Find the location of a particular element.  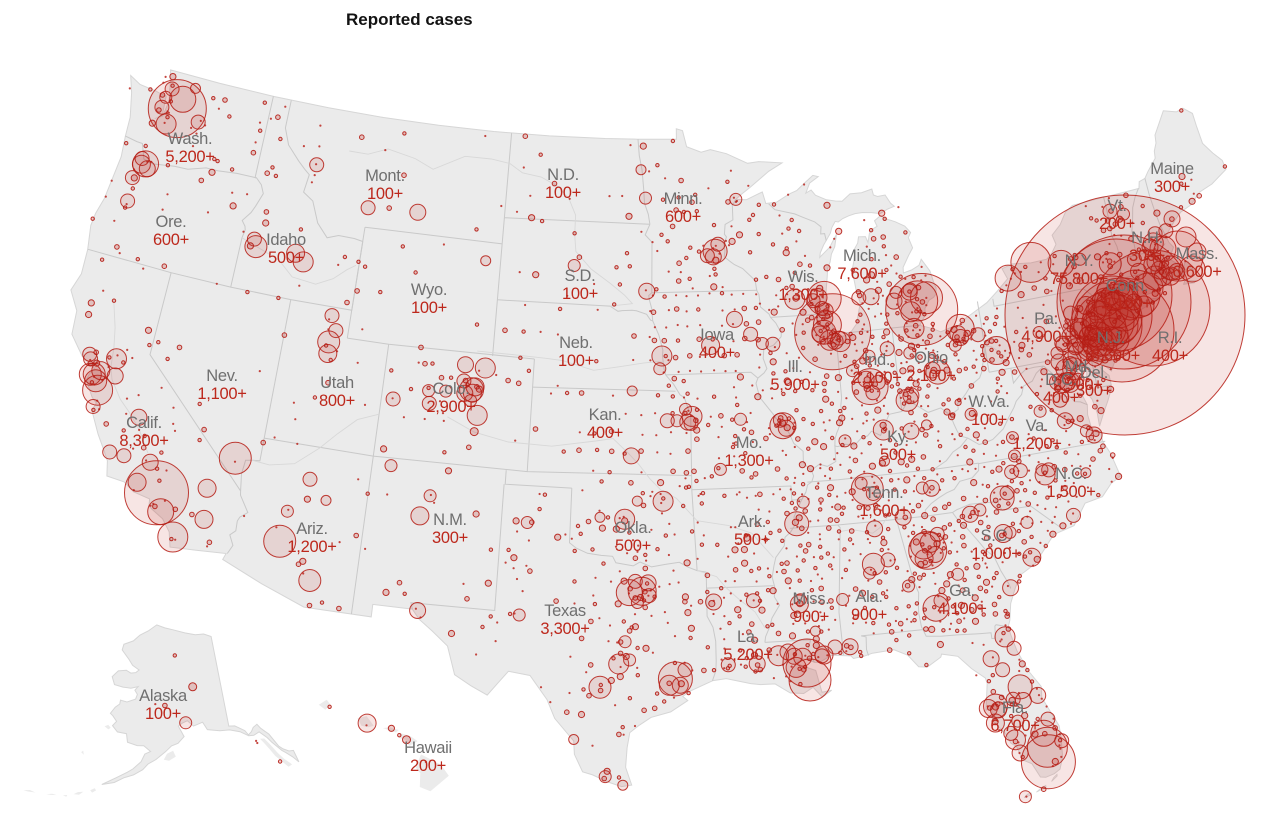

svg-text: Ala. is located at coordinates (868, 597).